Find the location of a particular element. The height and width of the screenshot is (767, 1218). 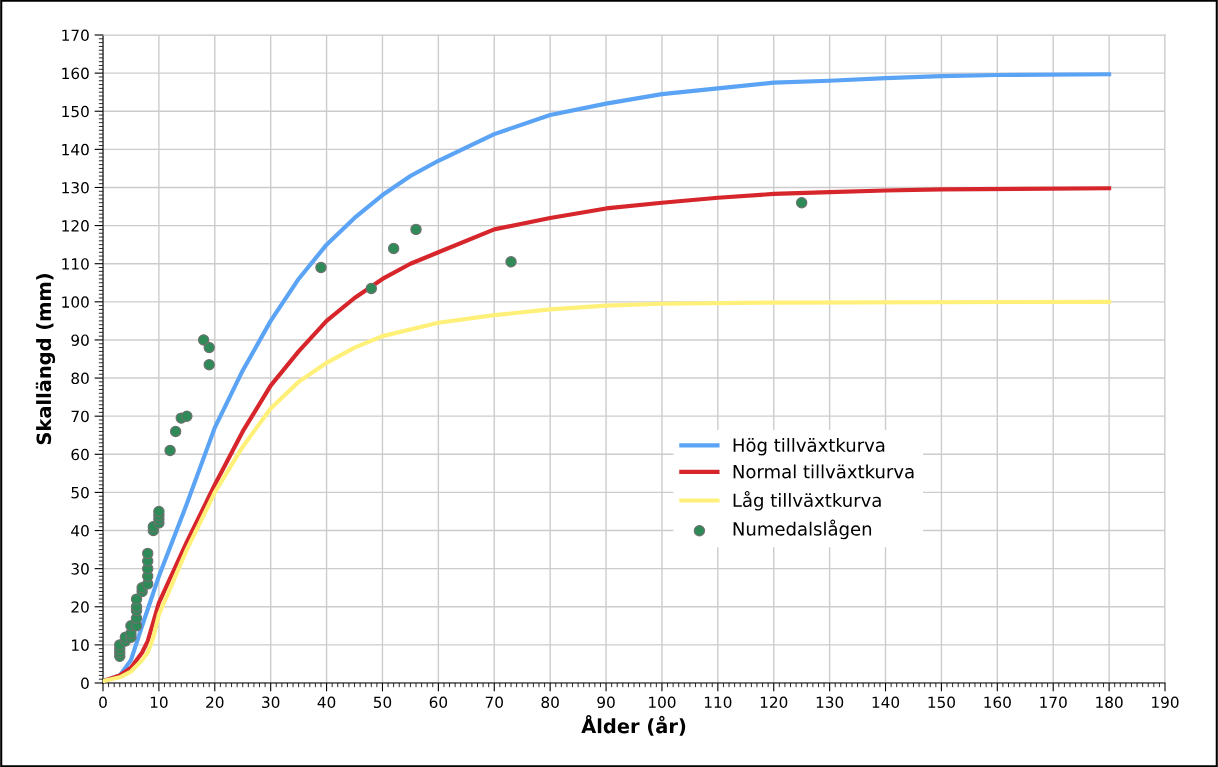

x-tick-label: 10 is located at coordinates (159, 702).